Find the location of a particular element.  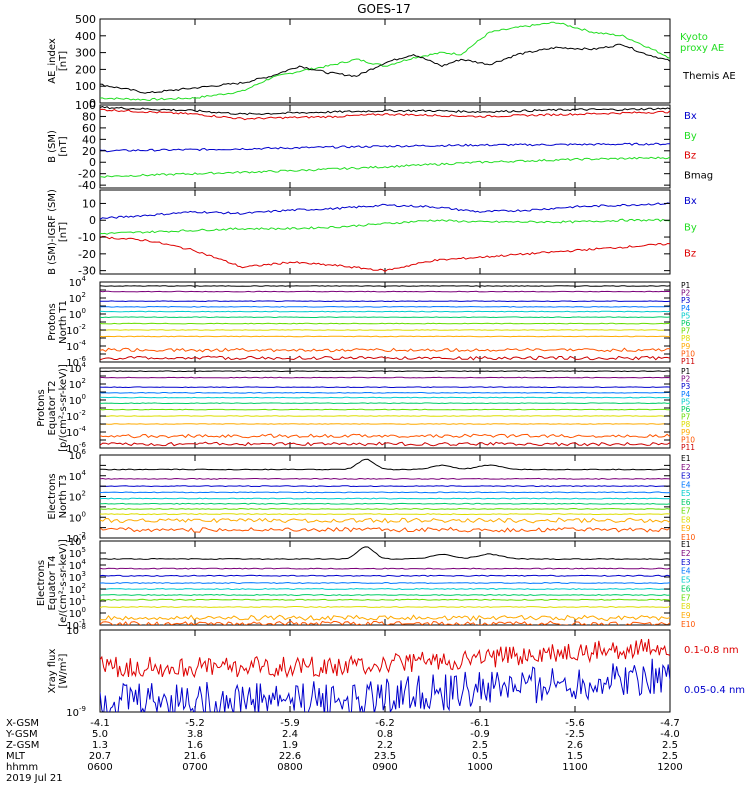

ent3-series-e8 is located at coordinates (385, 514).